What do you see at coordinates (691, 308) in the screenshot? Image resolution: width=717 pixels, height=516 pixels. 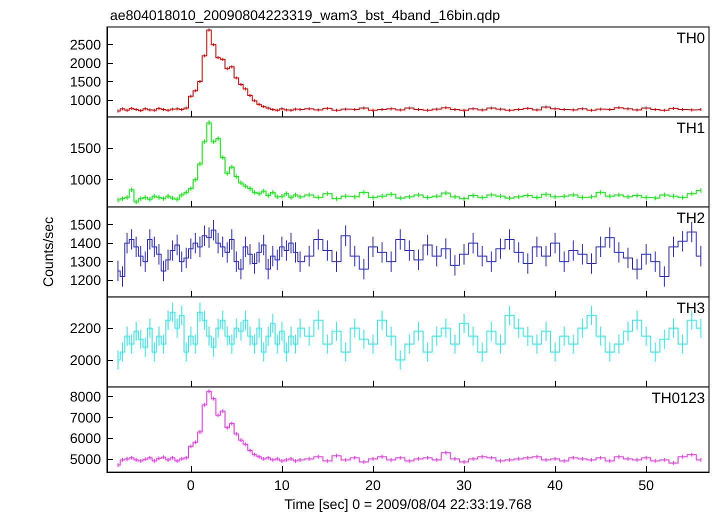 I see `series-label: TH3` at bounding box center [691, 308].